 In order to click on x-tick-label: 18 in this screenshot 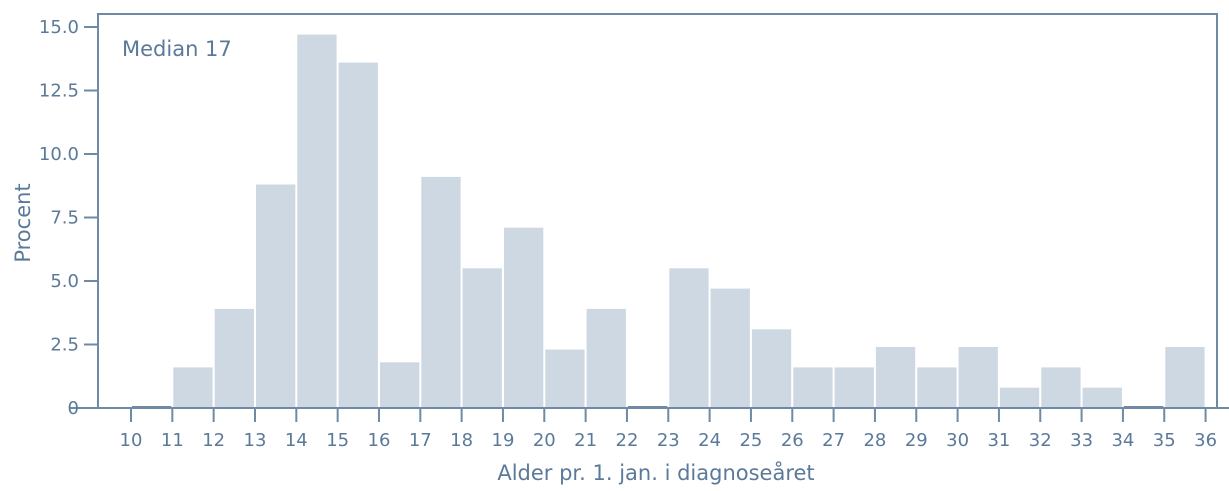, I will do `click(461, 440)`.